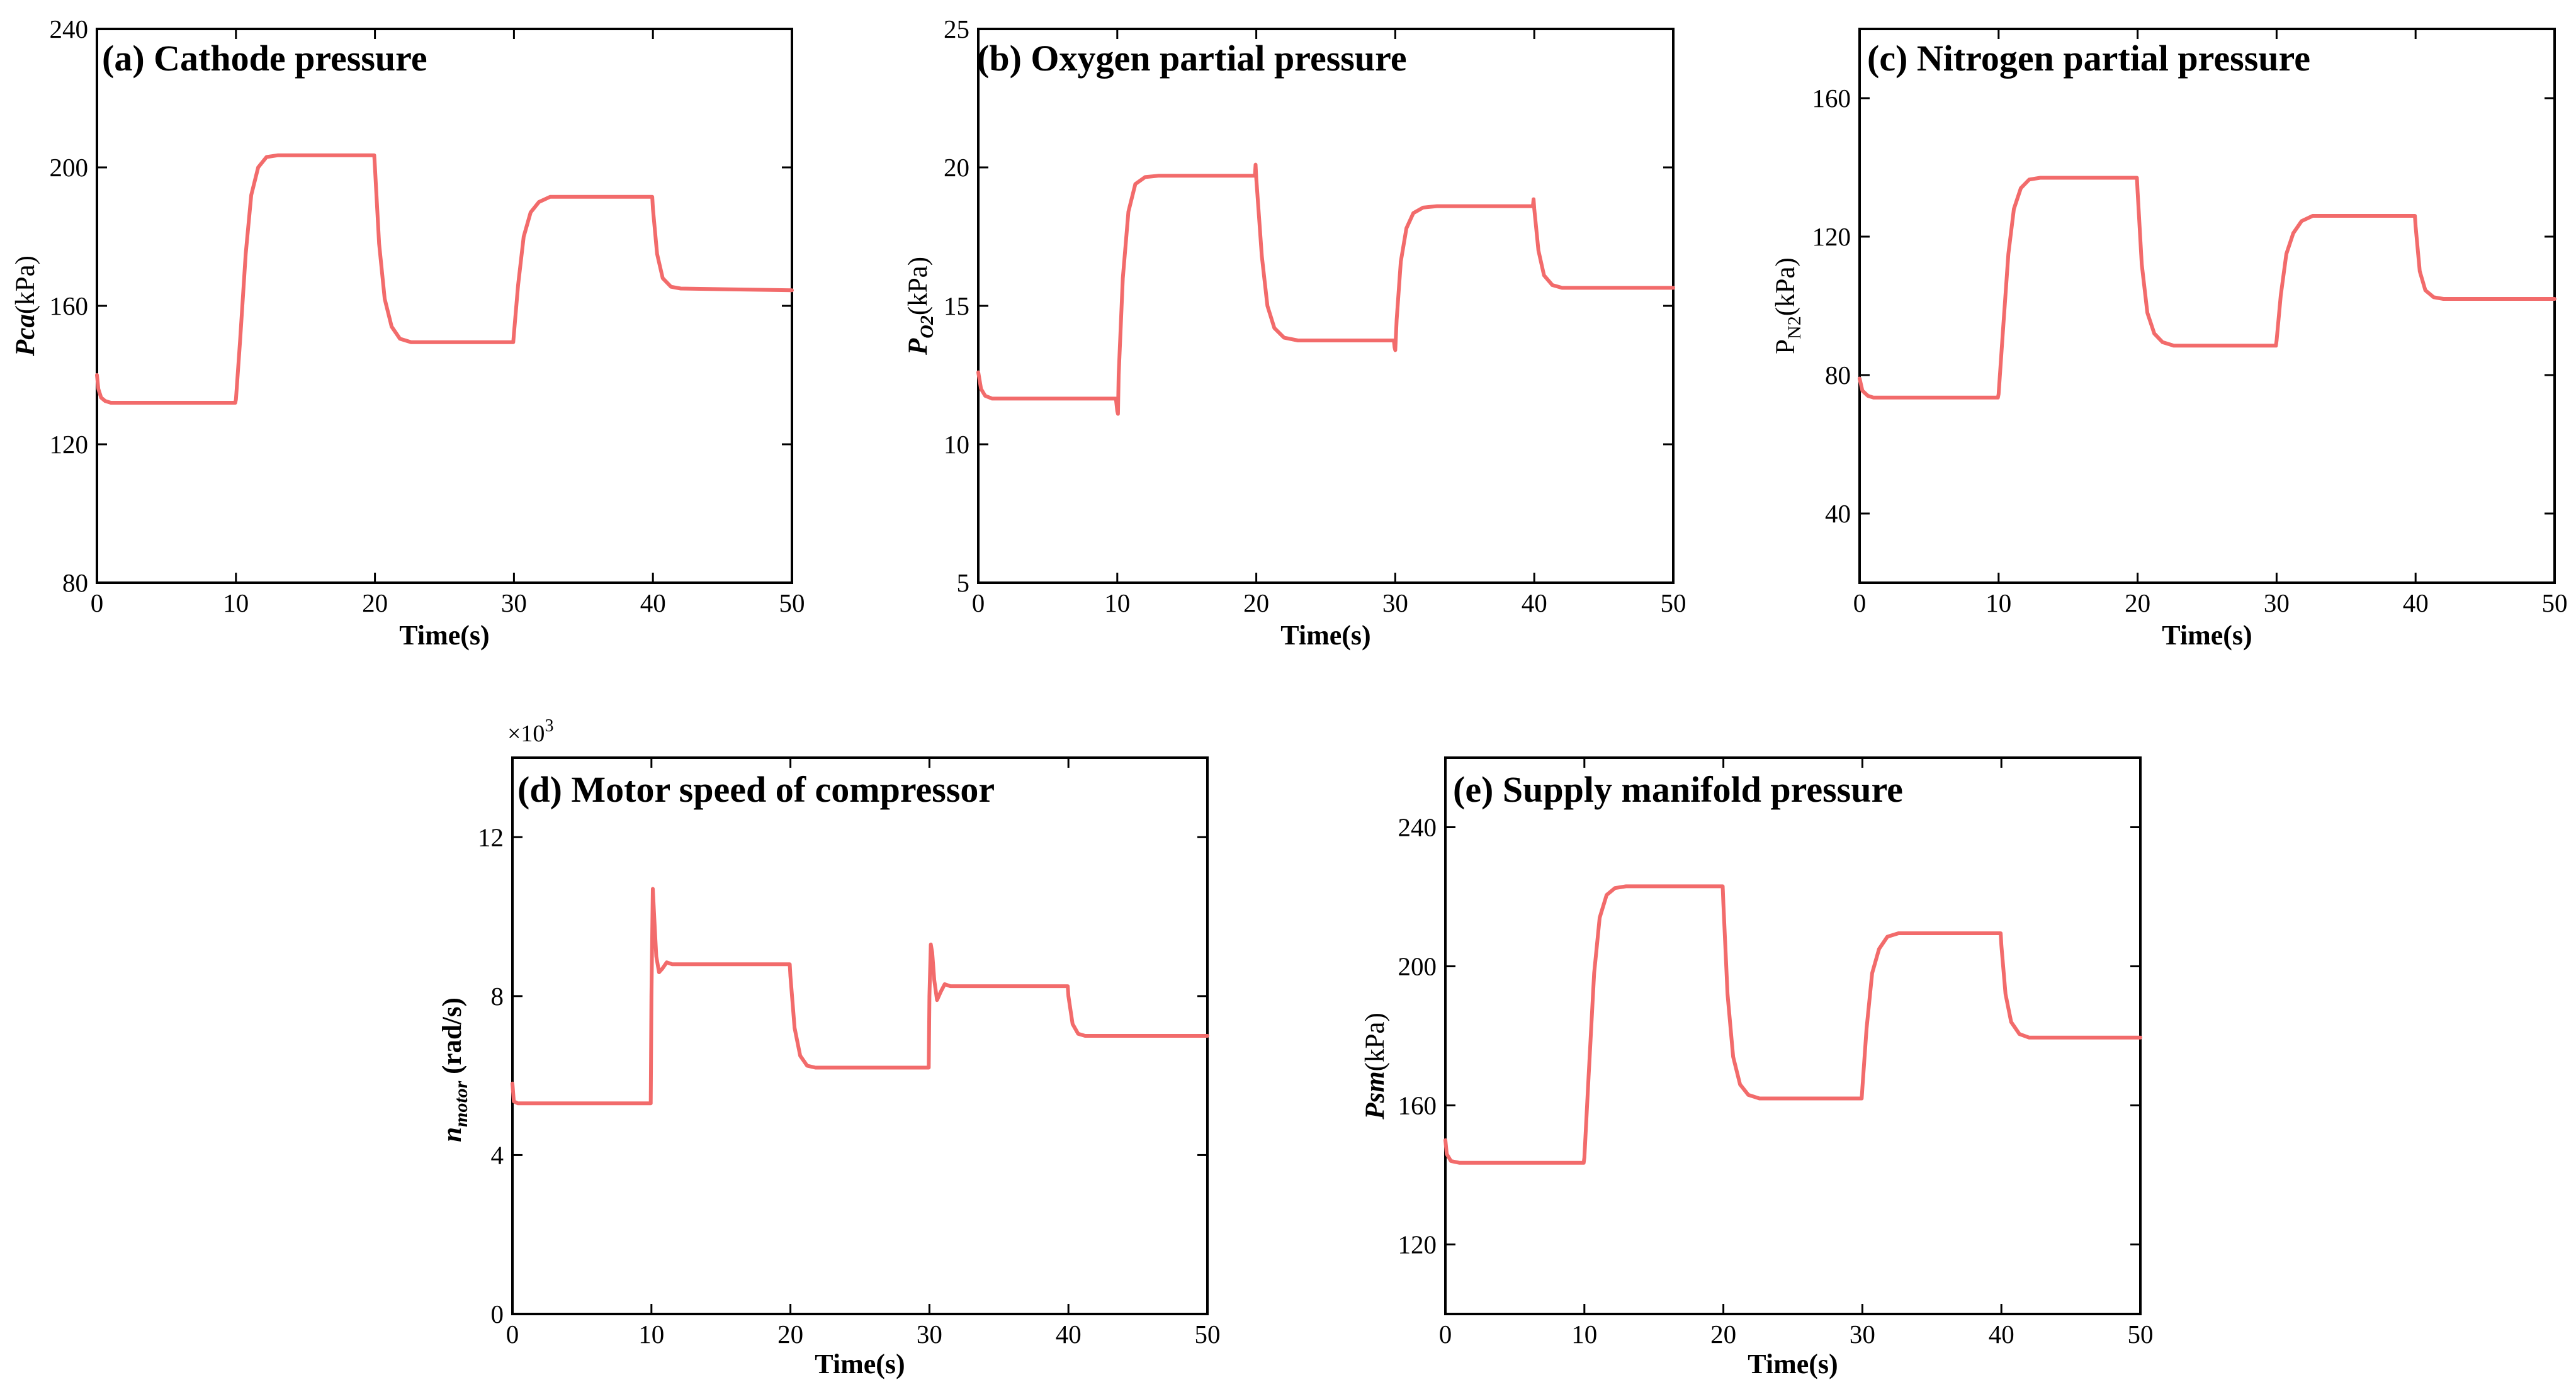  I want to click on panel-title: (a) Cathode pressure, so click(264, 58).